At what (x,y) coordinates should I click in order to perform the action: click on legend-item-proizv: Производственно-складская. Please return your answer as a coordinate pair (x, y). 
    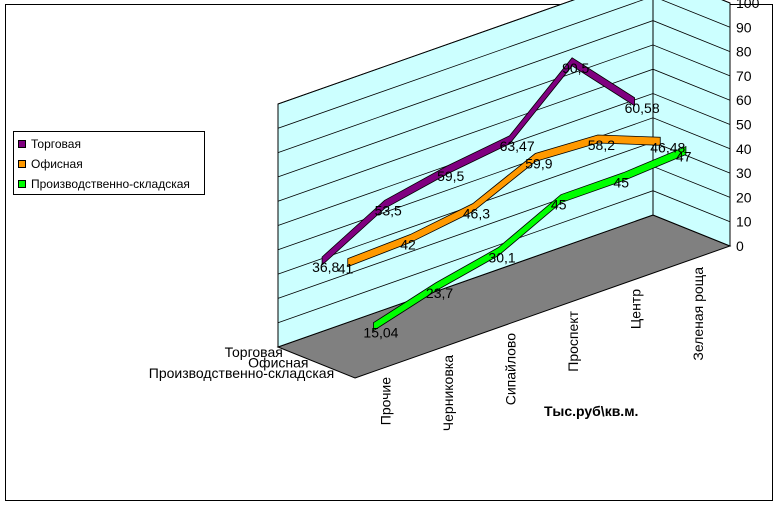
    Looking at the image, I should click on (104, 184).